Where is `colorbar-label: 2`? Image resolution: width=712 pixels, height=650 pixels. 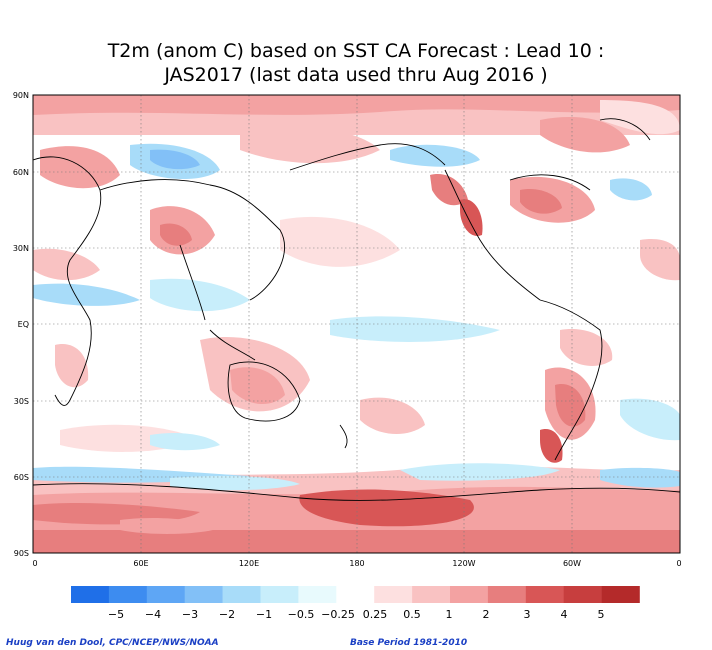 colorbar-label: 2 is located at coordinates (486, 614).